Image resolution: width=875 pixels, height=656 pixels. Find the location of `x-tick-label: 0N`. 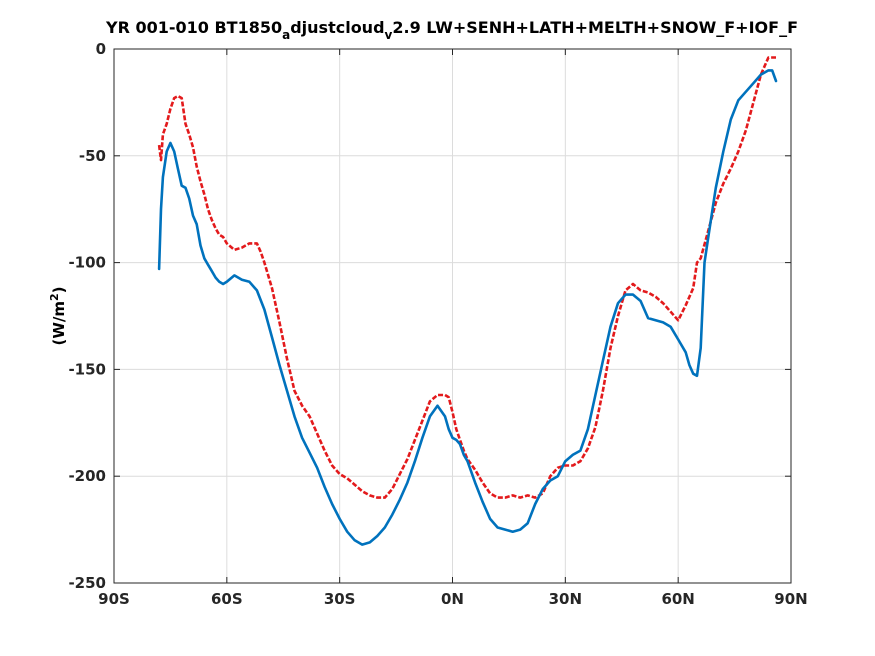

x-tick-label: 0N is located at coordinates (452, 599).